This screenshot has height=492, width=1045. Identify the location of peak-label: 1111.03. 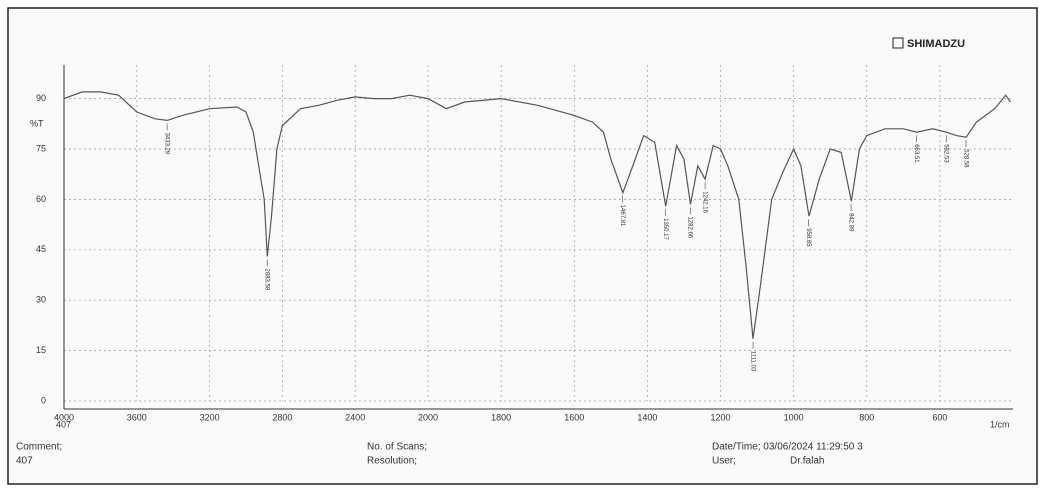
(752, 361).